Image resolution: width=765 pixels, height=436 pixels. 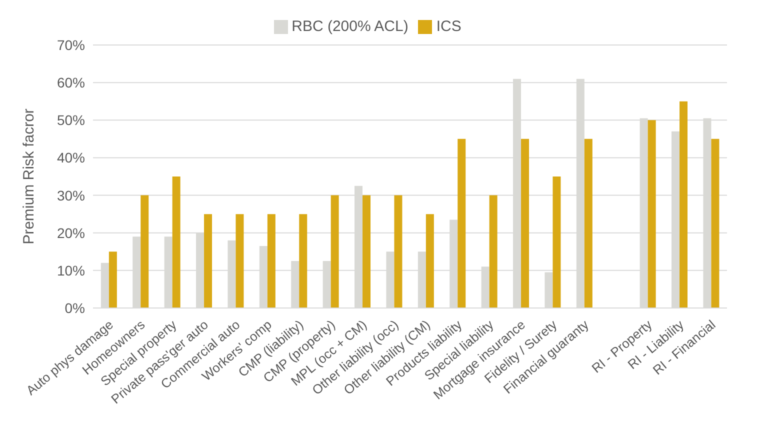 I want to click on legend-label: ICS, so click(x=449, y=26).